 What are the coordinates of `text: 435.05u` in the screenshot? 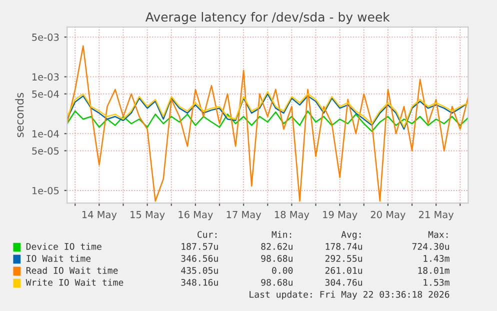 It's located at (199, 270).